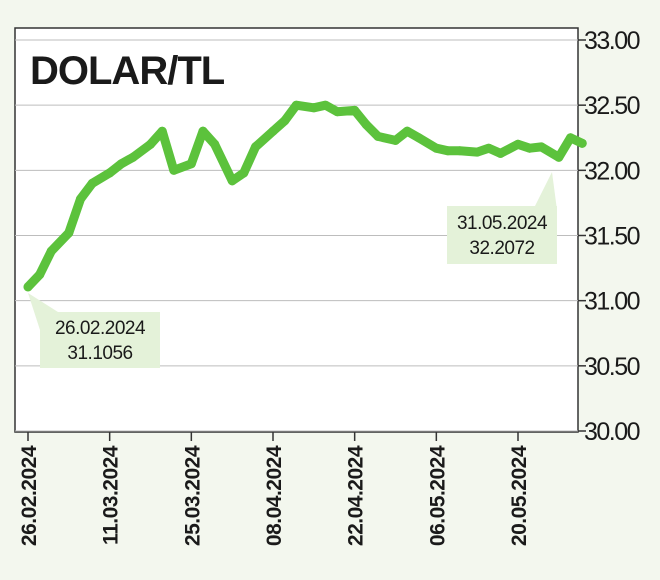  Describe the element at coordinates (502, 223) in the screenshot. I see `end-callout-date: 31.05.2024` at that location.